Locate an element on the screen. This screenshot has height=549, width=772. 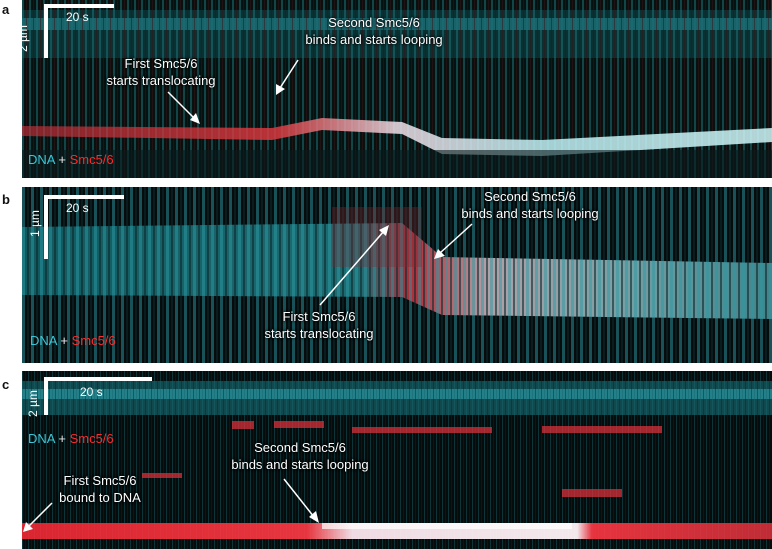
annotation-first-b: First Smc5/6 starts translocating is located at coordinates (319, 325).